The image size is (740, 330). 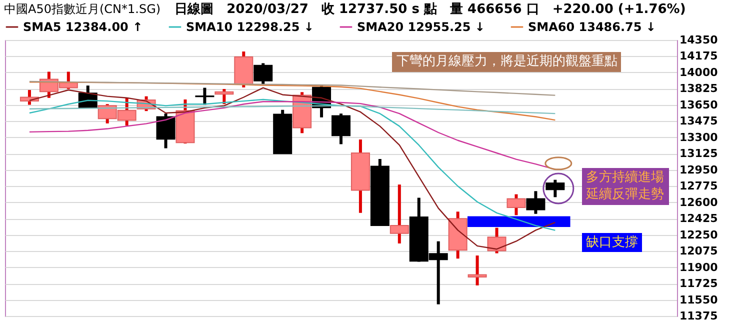 What do you see at coordinates (699, 40) in the screenshot?
I see `y-tick-label: 14350` at bounding box center [699, 40].